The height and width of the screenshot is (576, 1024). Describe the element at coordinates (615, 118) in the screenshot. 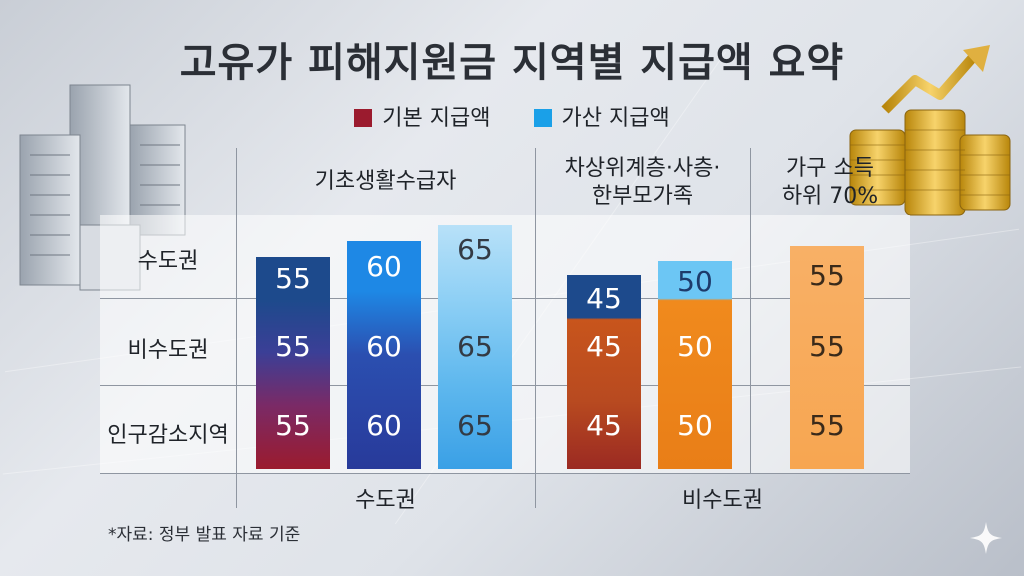

I see `legend-label-extra: 가산 지급액` at that location.